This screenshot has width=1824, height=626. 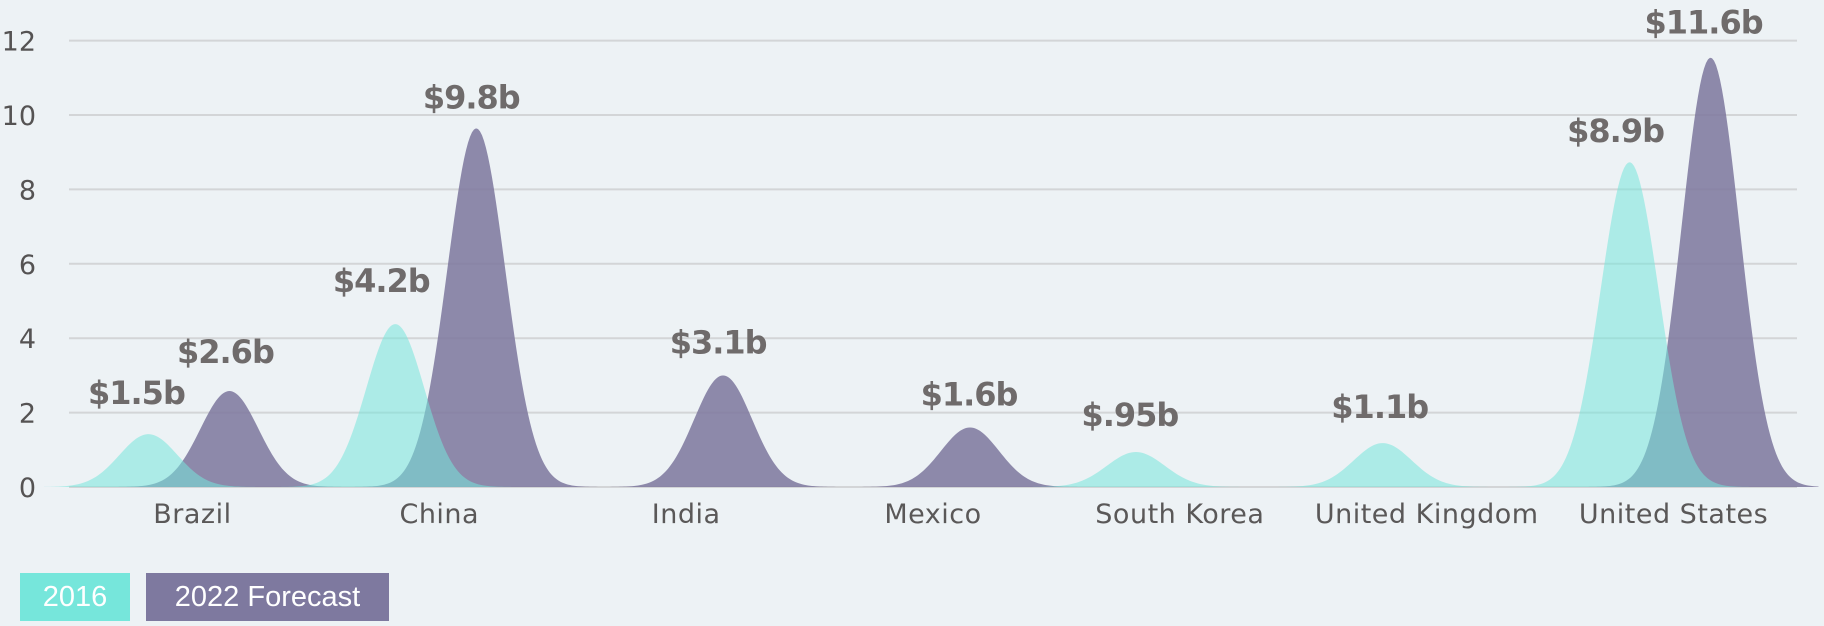 I want to click on y-tick-label: 10, so click(x=19, y=116).